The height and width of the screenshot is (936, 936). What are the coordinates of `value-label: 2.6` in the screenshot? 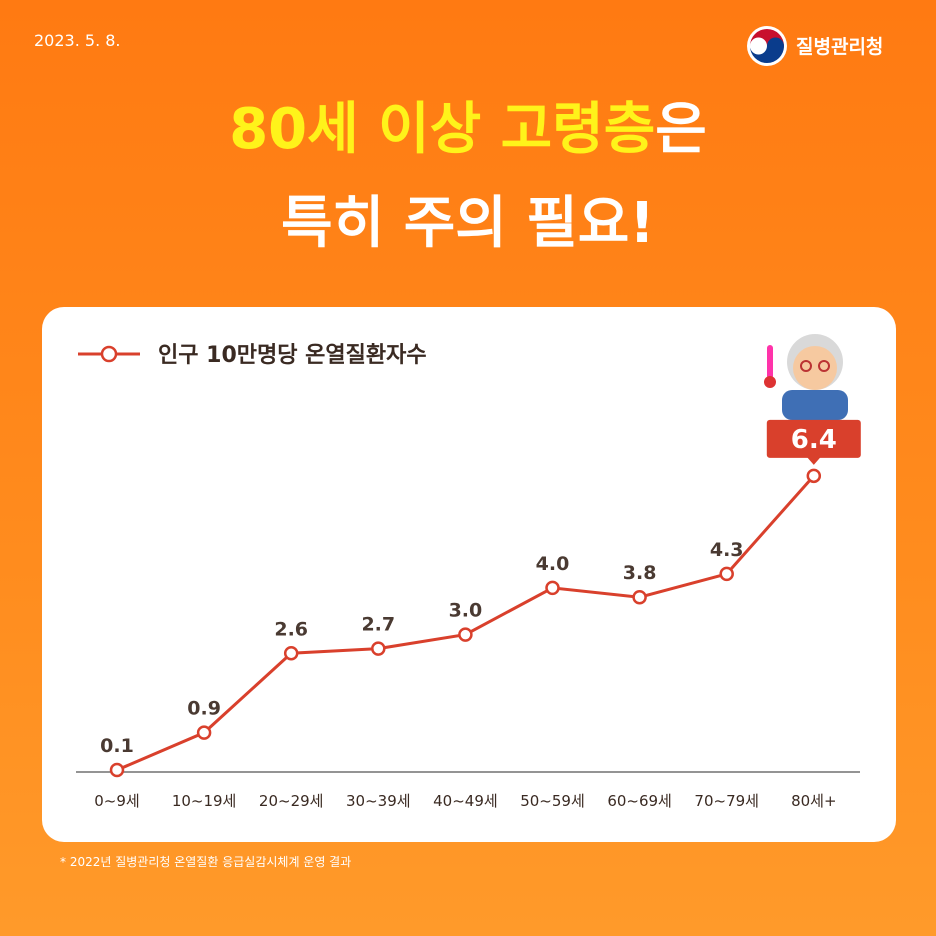 It's located at (291, 629).